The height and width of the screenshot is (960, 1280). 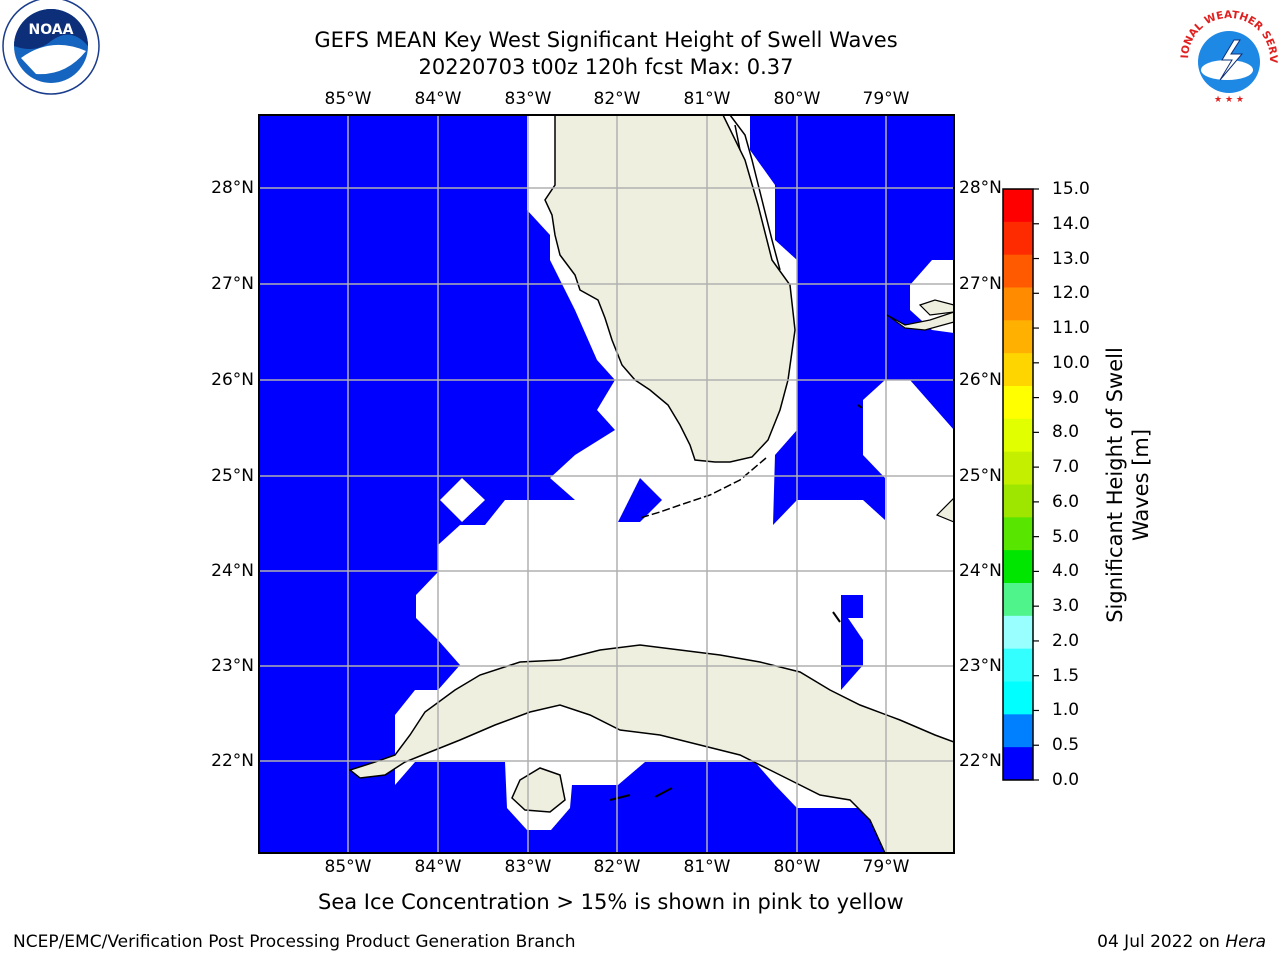 I want to click on colorbar-tick-label: 14.0, so click(x=1071, y=223).